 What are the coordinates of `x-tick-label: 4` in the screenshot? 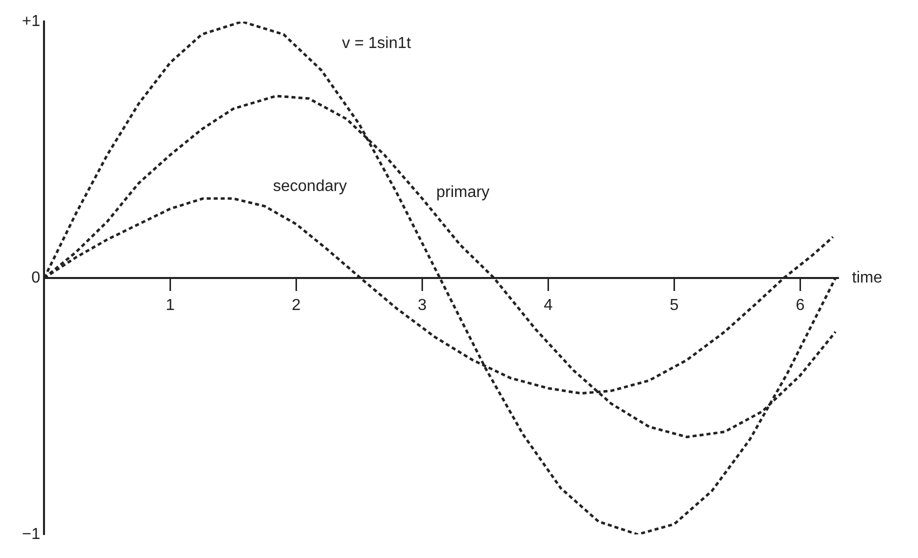 It's located at (548, 305).